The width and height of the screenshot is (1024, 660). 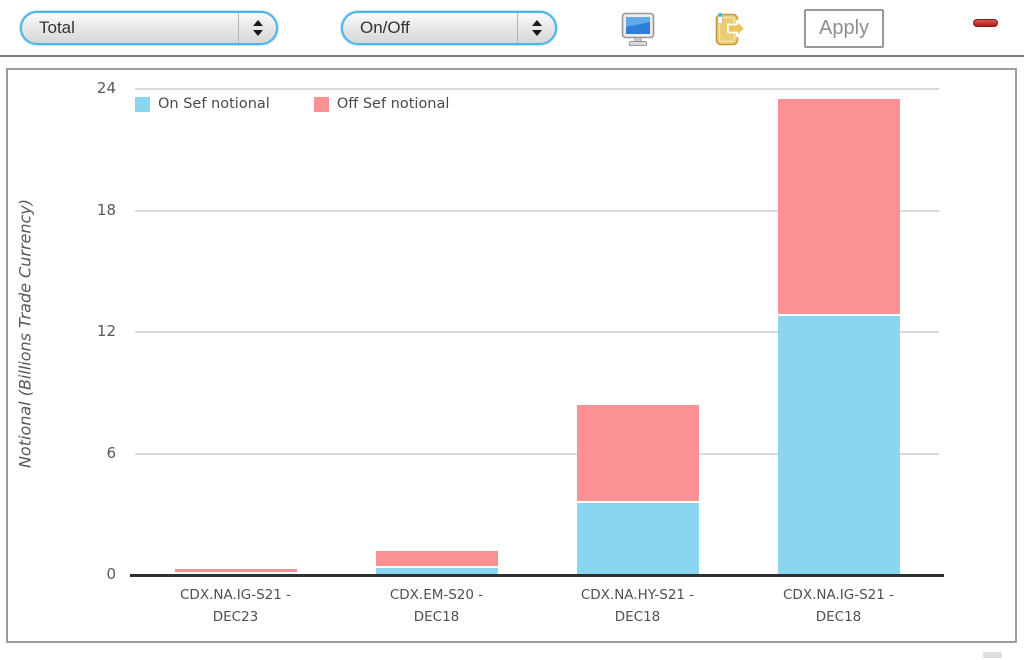 I want to click on apply-button: Apply, so click(x=844, y=28).